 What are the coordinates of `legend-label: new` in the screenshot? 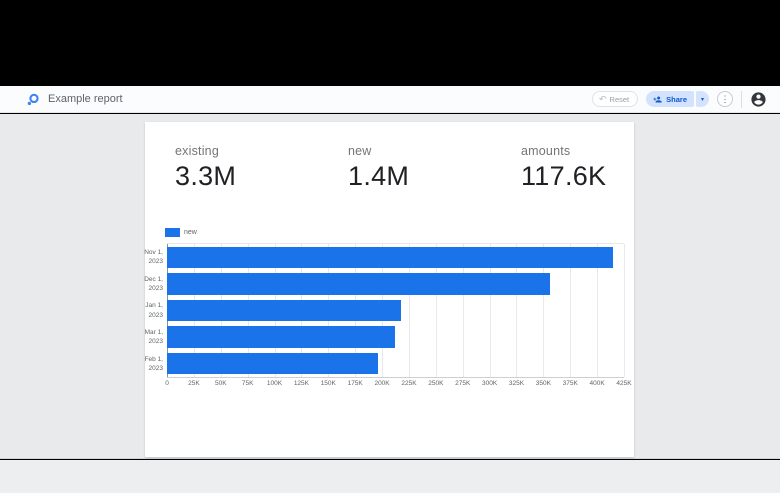 It's located at (190, 232).